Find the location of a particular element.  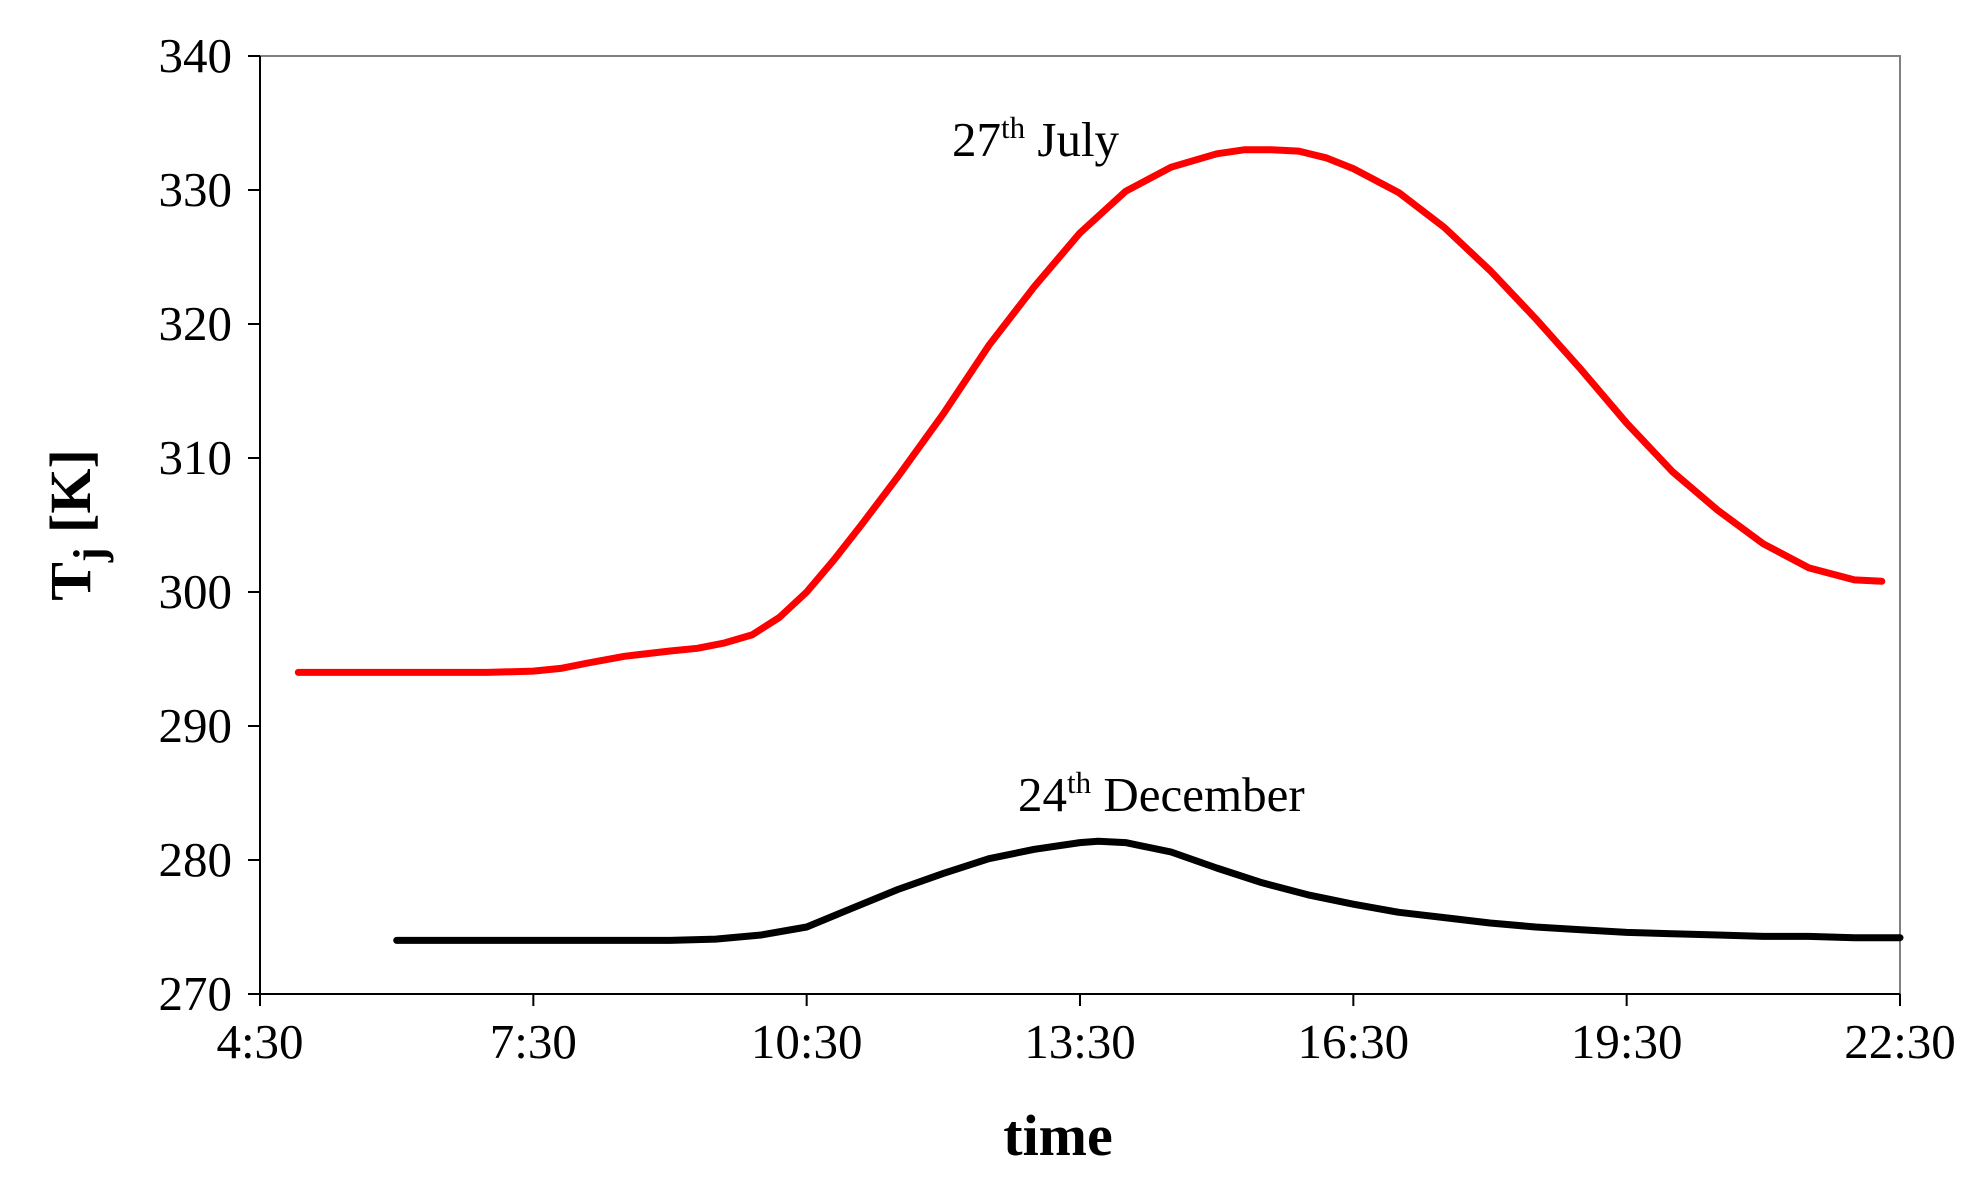

x-axis-ticks: 4:30 7:30 10:30 13:30 16:30 19:30 22:30 is located at coordinates (1086, 1031).